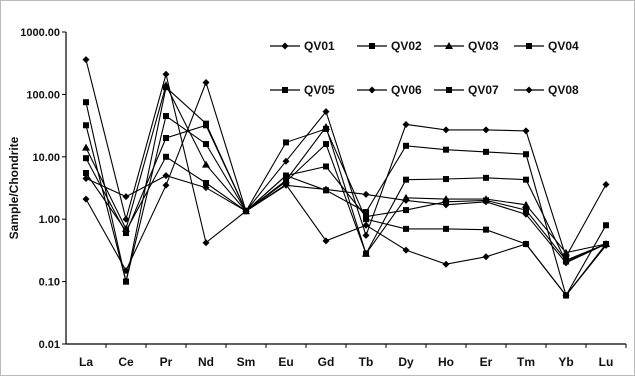  I want to click on legend-label: QV02, so click(406, 46).